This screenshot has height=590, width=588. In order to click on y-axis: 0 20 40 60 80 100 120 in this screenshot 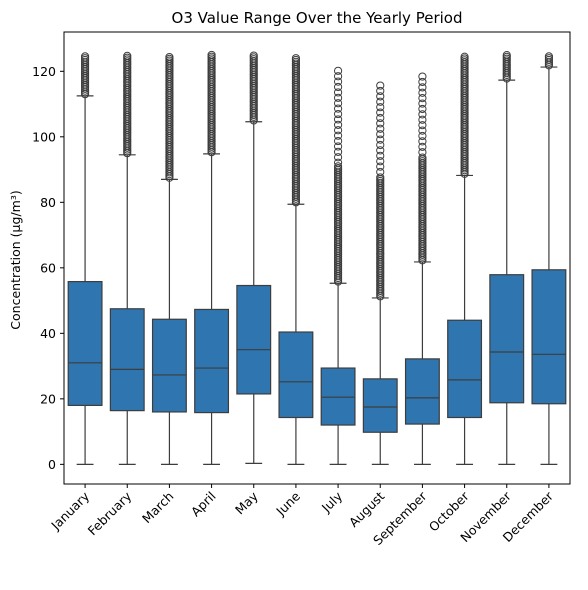, I will do `click(48, 268)`.